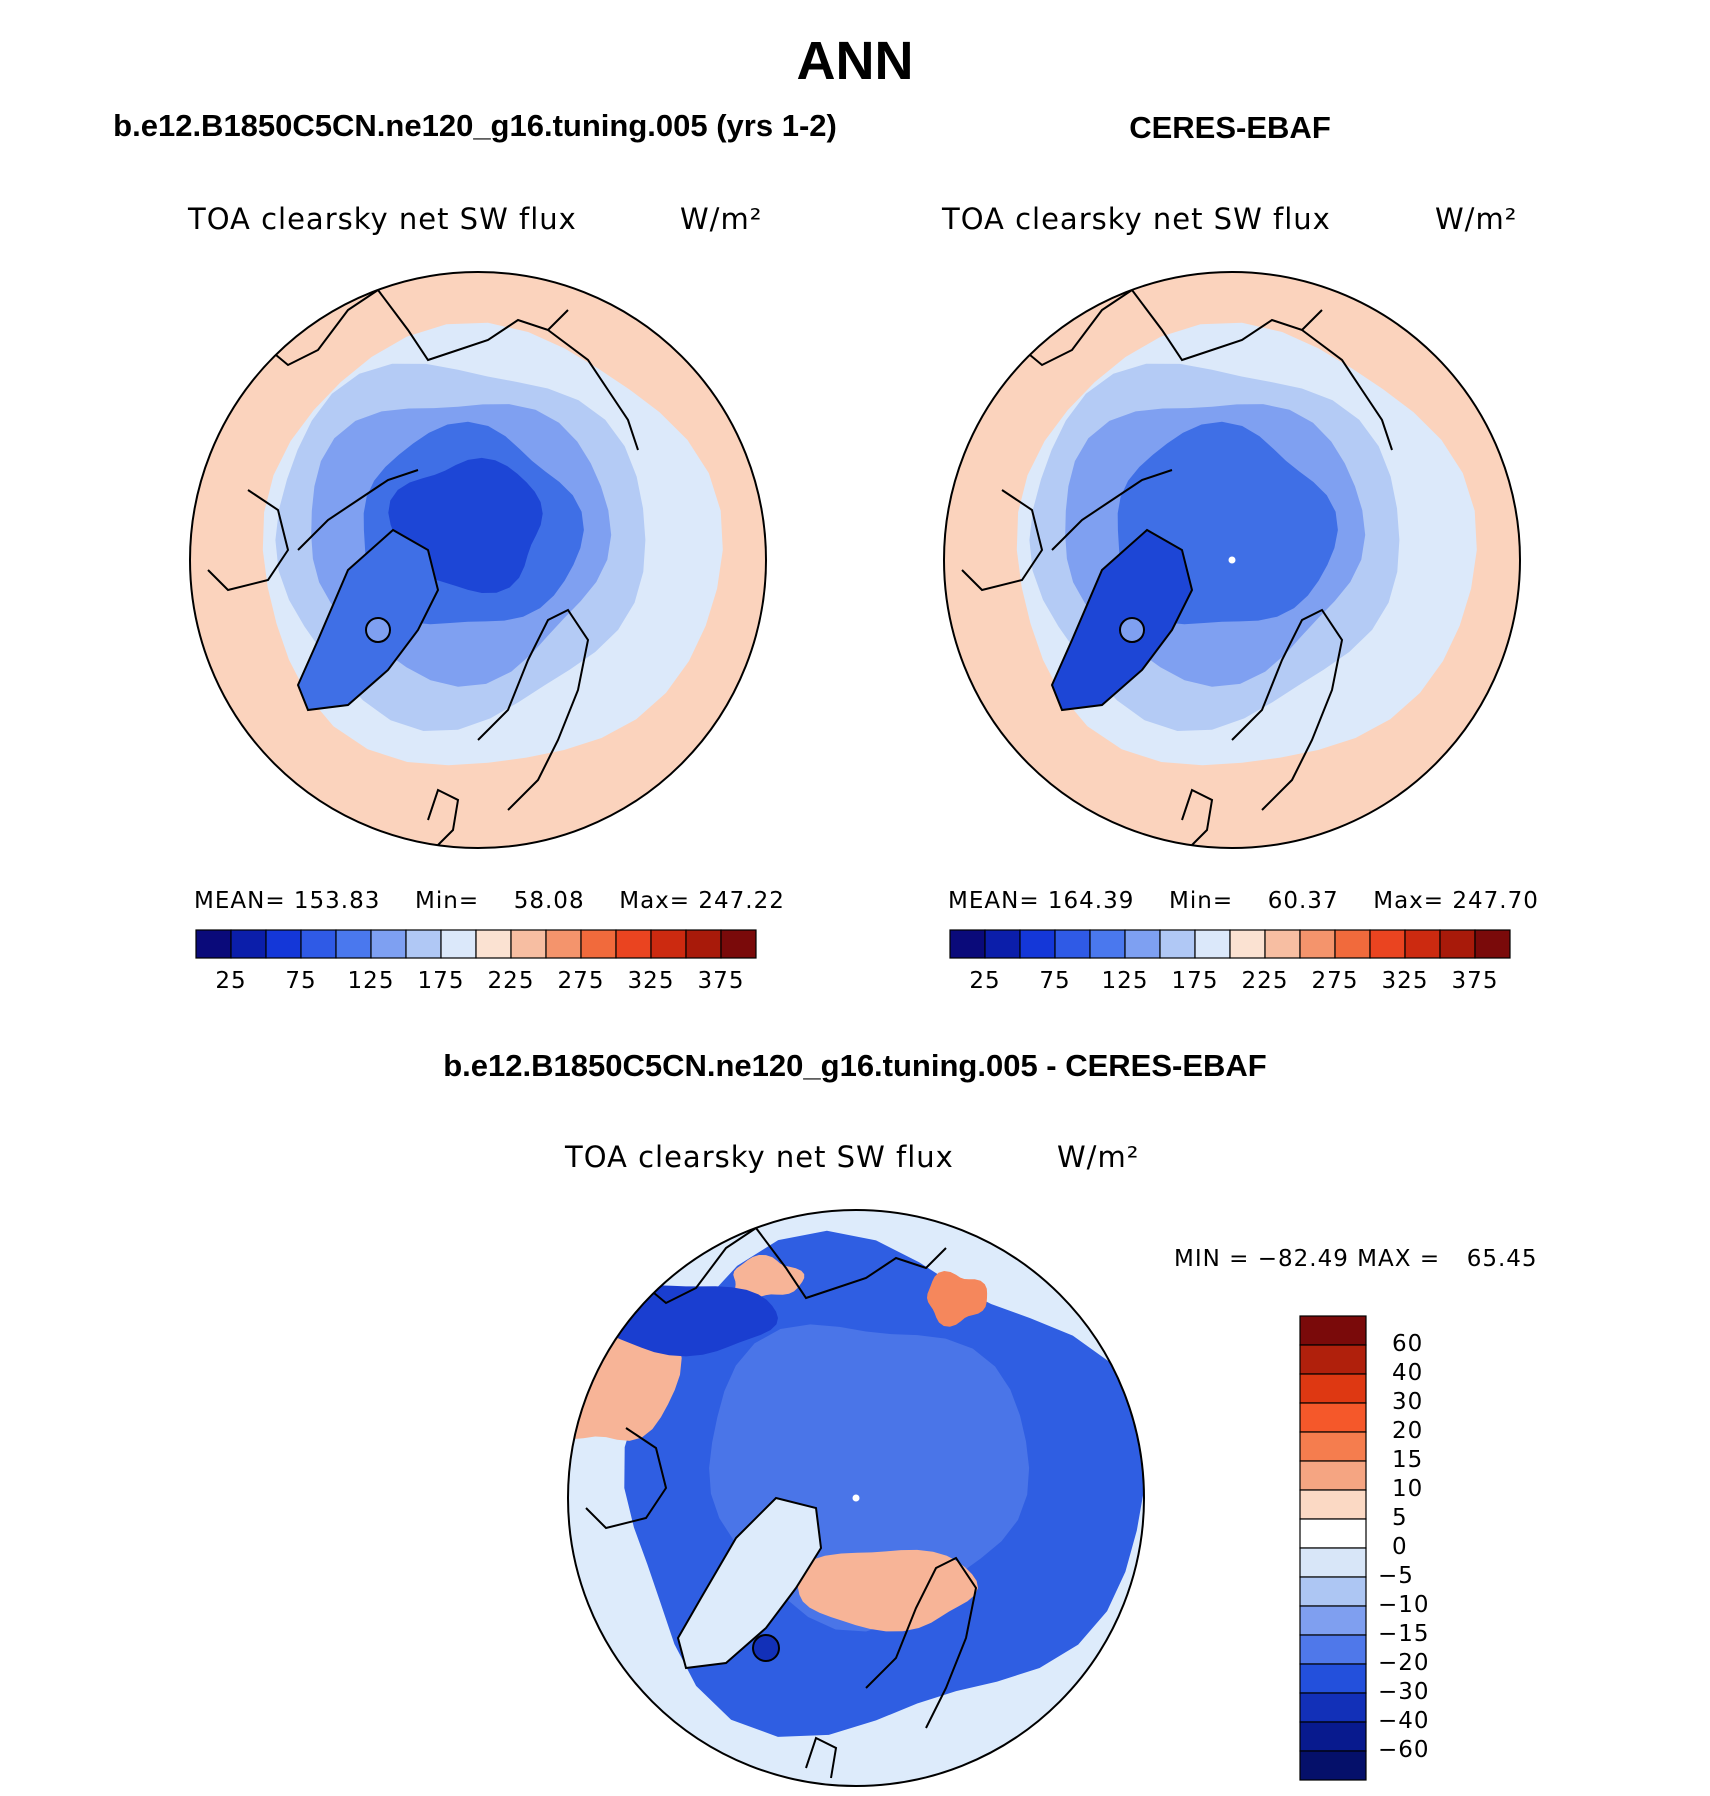  I want to click on colorbar-difference, so click(1333, 1548).